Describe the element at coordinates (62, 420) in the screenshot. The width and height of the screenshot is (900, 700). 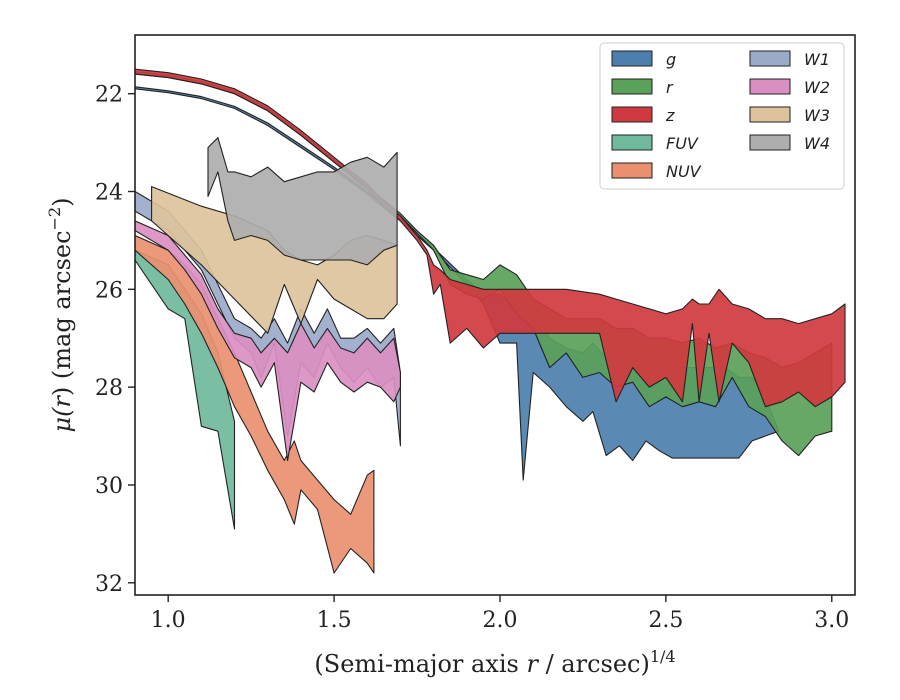
I see `y-axis-title-mu: μ(` at that location.